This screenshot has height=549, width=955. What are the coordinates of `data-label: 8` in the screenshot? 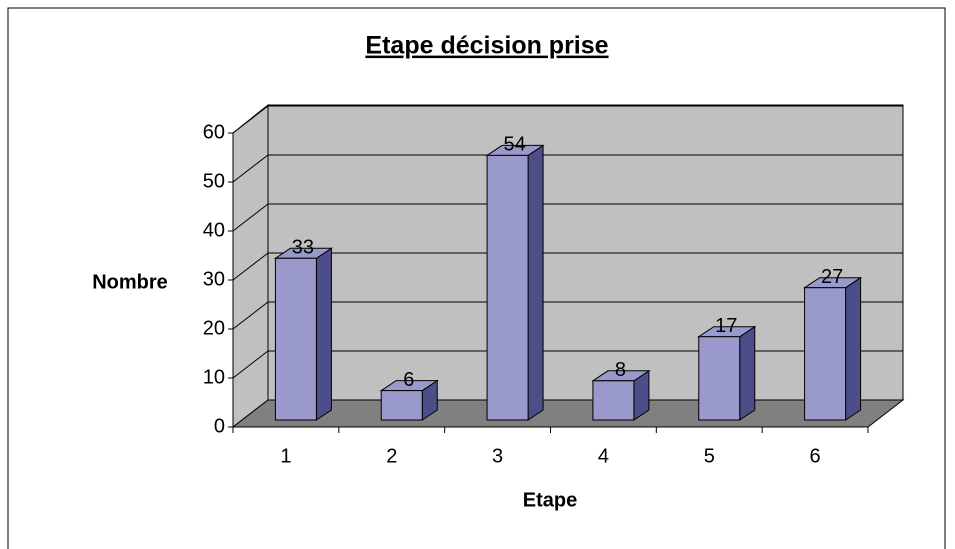 It's located at (620, 370).